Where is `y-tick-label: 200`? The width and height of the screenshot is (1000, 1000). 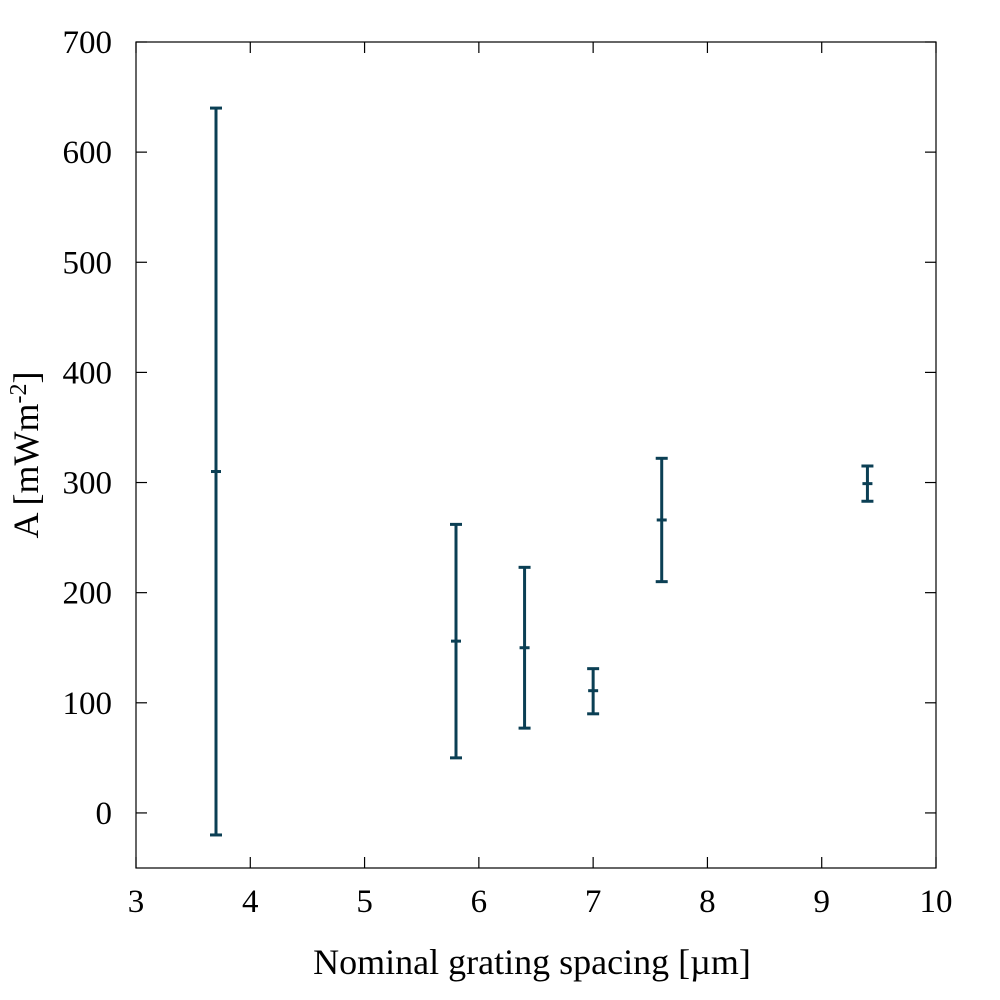
y-tick-label: 200 is located at coordinates (88, 594).